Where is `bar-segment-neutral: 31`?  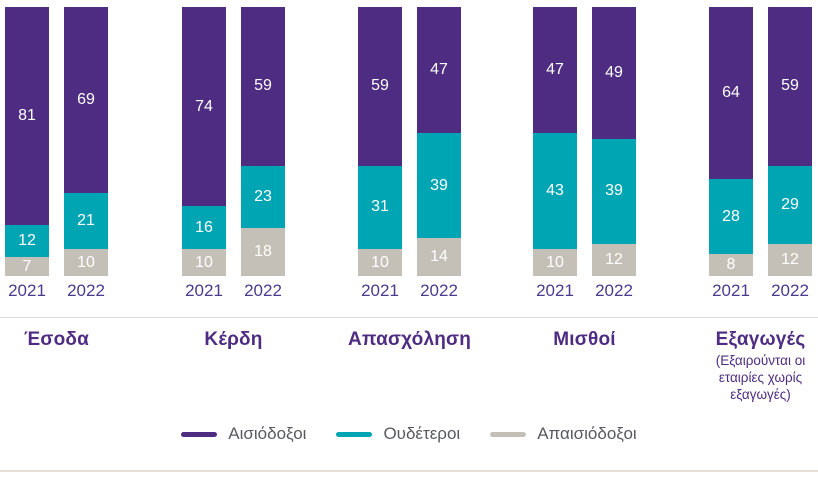
bar-segment-neutral: 31 is located at coordinates (380, 207).